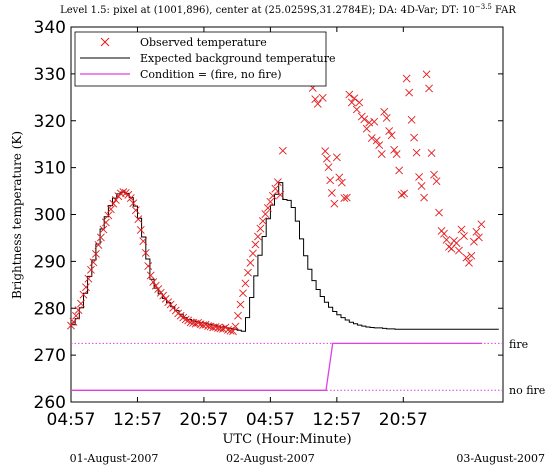 Image resolution: width=550 pixels, height=470 pixels. Describe the element at coordinates (286, 439) in the screenshot. I see `x-axis-label: UTC (Hour:Minute)` at that location.